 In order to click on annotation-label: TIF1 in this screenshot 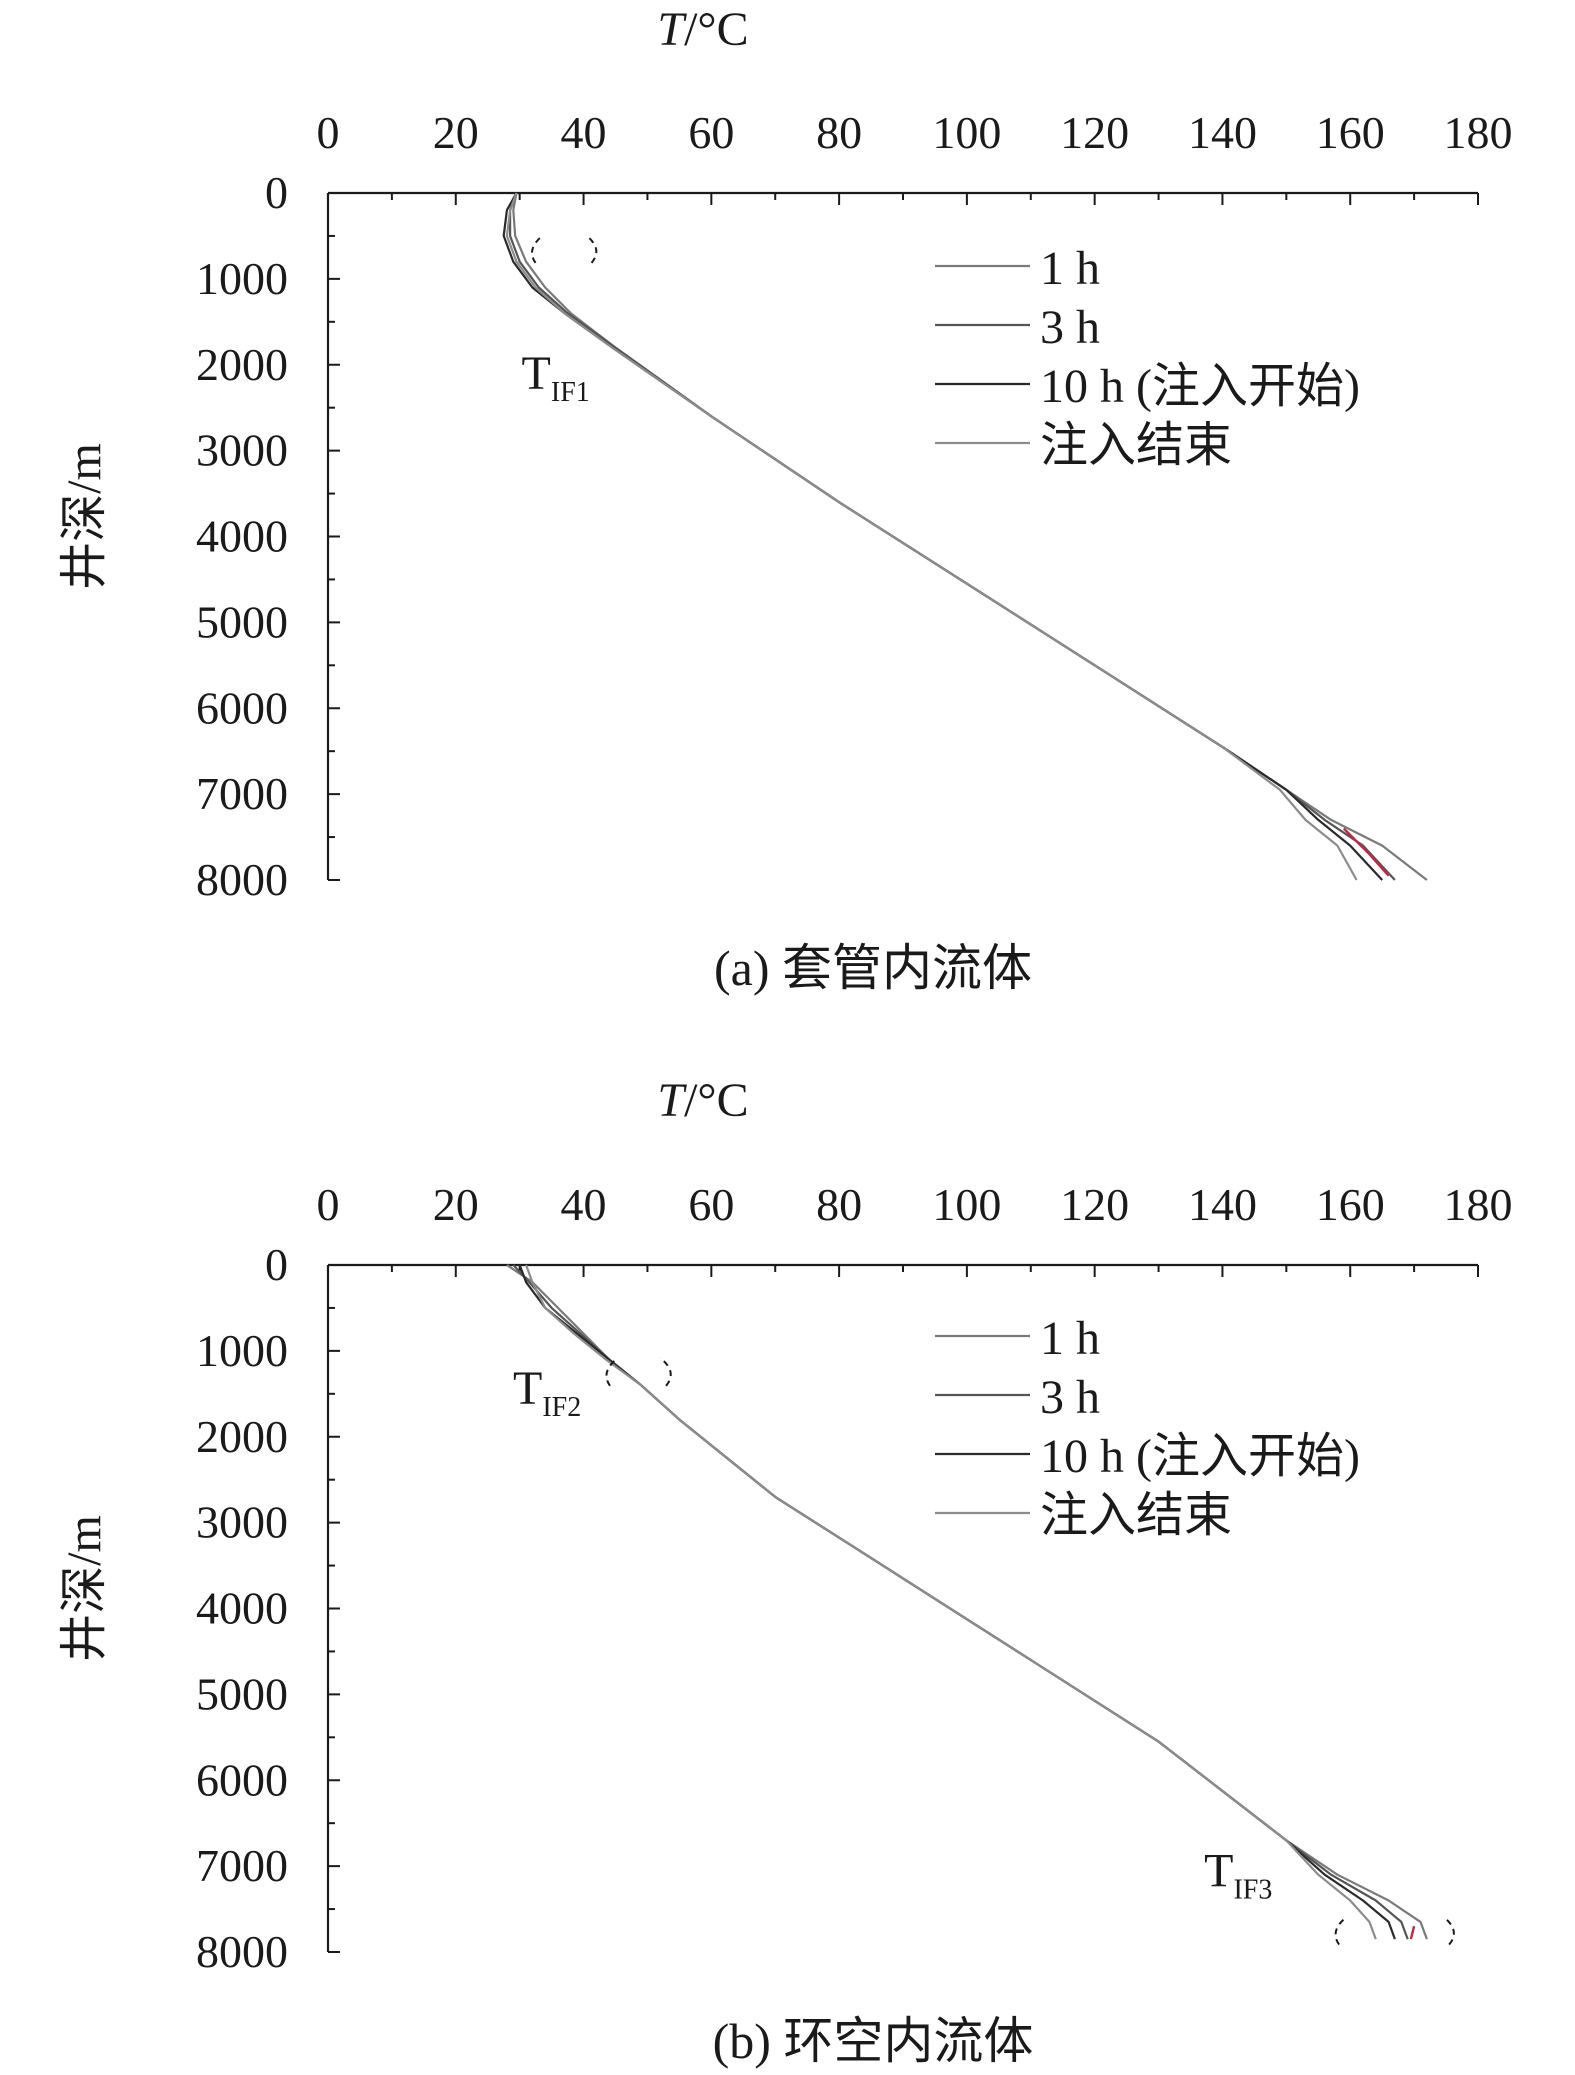, I will do `click(556, 377)`.